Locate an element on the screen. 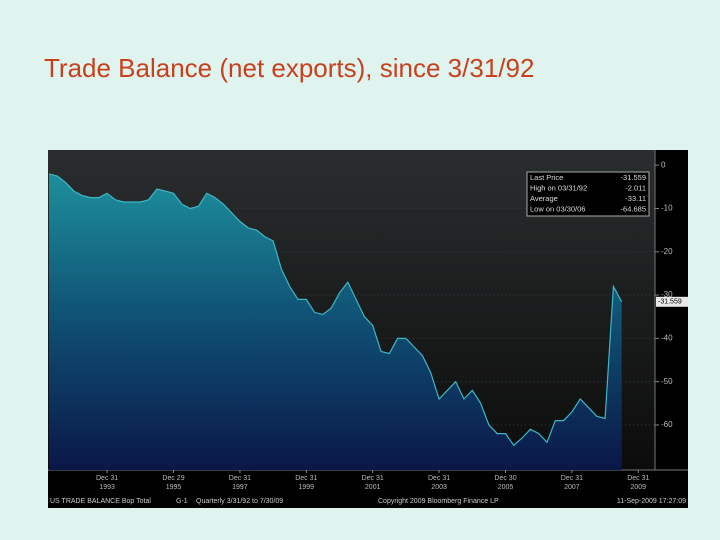  x-tick-label: 2003 is located at coordinates (439, 487).